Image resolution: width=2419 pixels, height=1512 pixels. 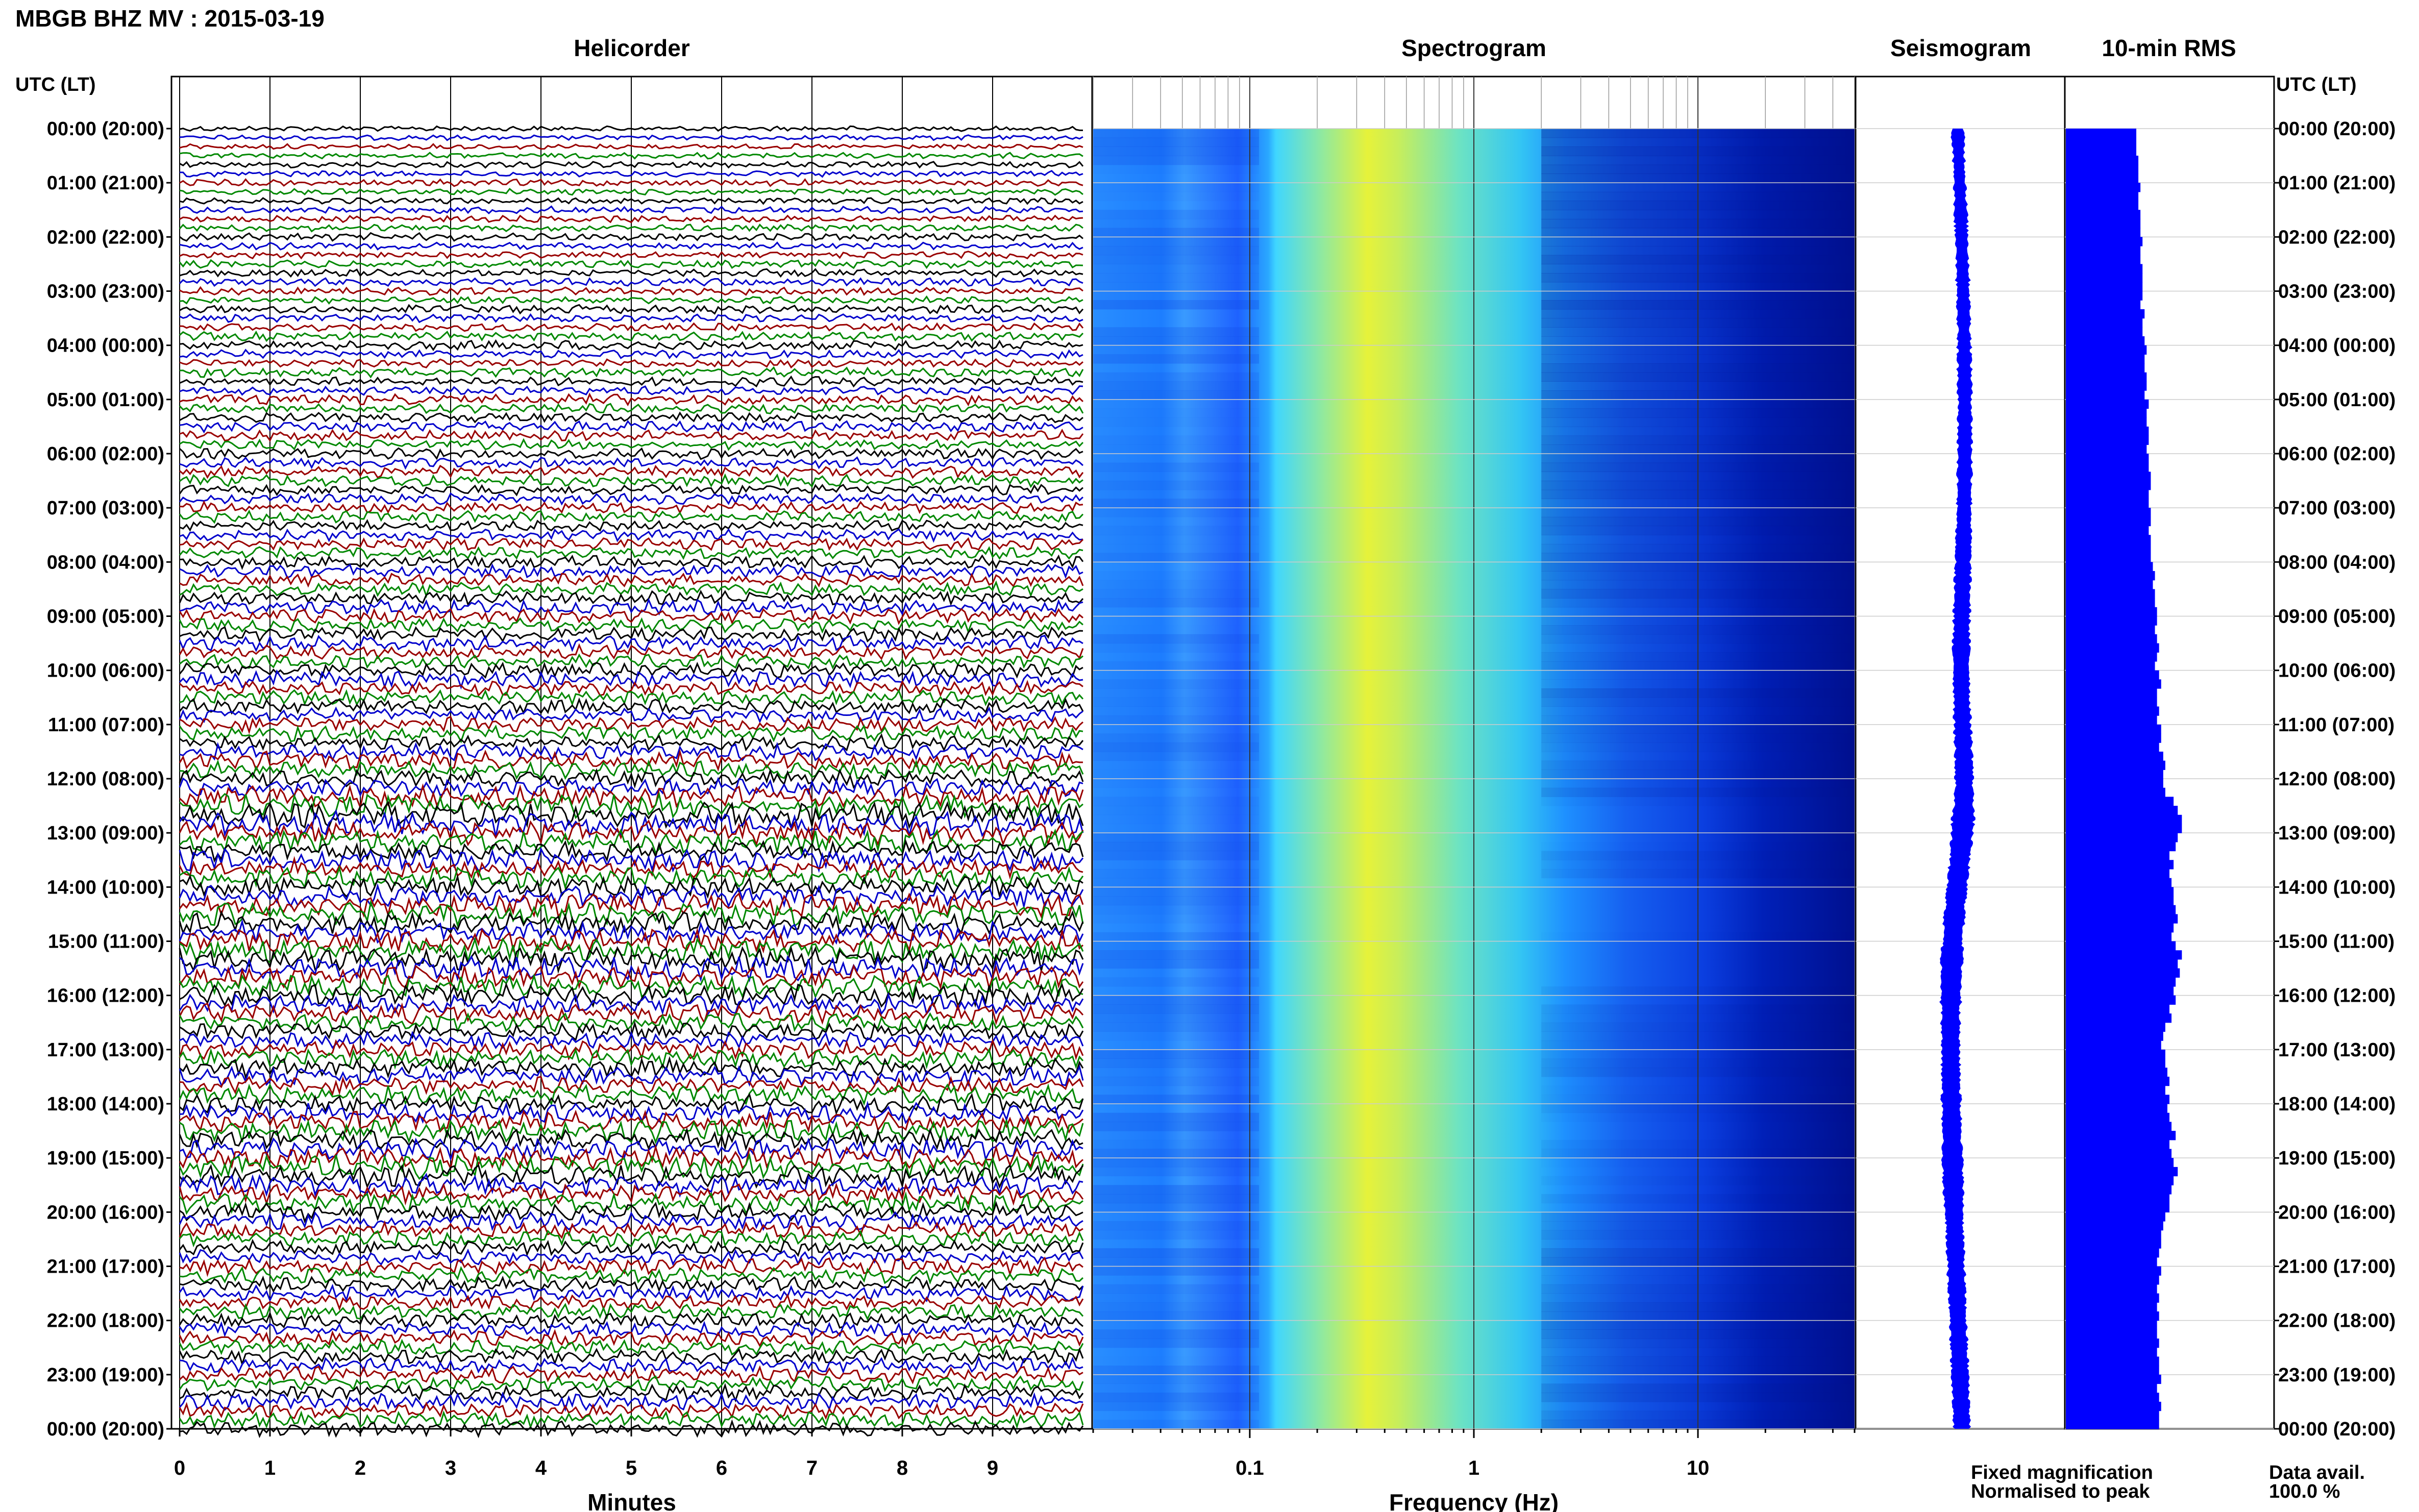 I want to click on left-time-tick-label: 03:00 (23:00), so click(x=105, y=292).